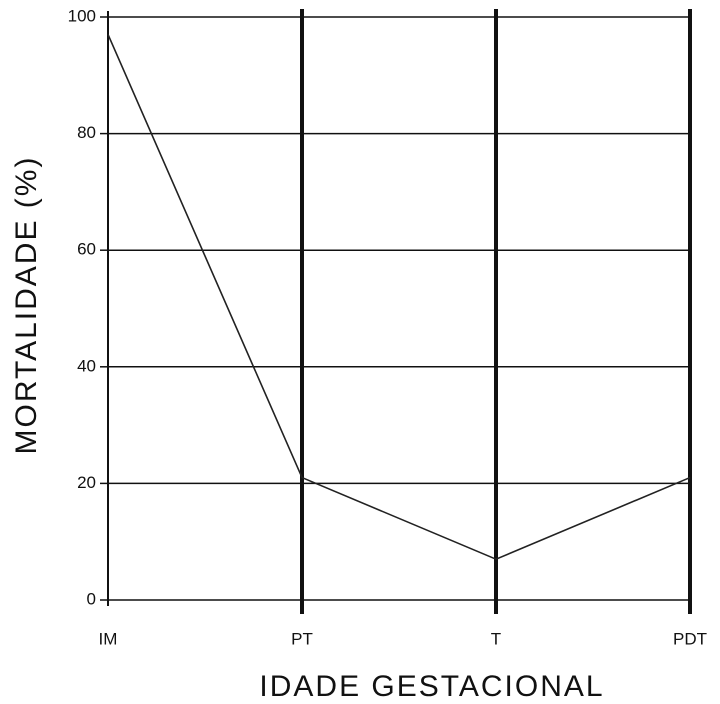 The image size is (720, 704). I want to click on x-tick-label: PT, so click(302, 638).